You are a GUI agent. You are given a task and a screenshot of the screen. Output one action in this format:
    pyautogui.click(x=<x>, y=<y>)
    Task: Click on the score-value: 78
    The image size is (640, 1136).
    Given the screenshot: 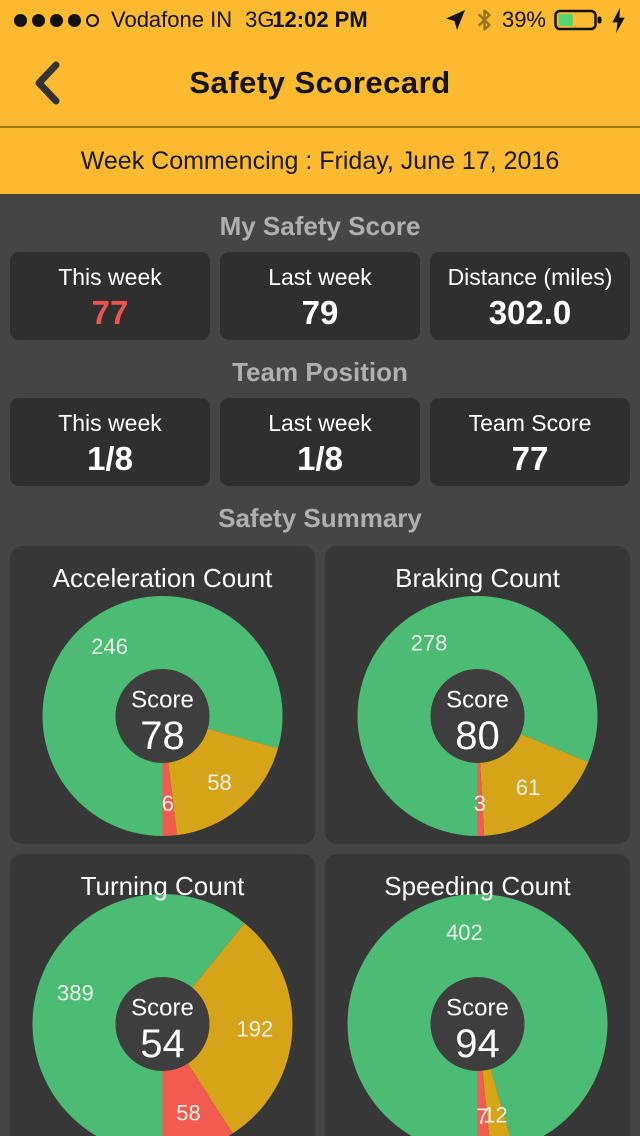 What is the action you would take?
    pyautogui.click(x=162, y=736)
    